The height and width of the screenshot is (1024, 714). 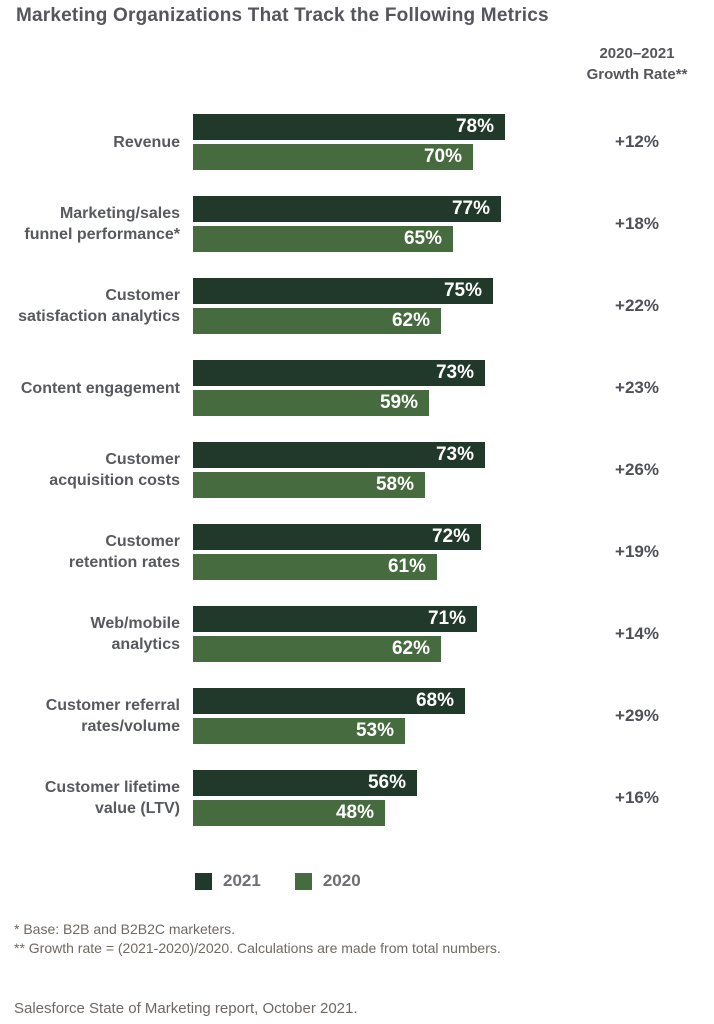 I want to click on chart-row: Customer referral rates/volume 68% 53% +29%, so click(x=357, y=716).